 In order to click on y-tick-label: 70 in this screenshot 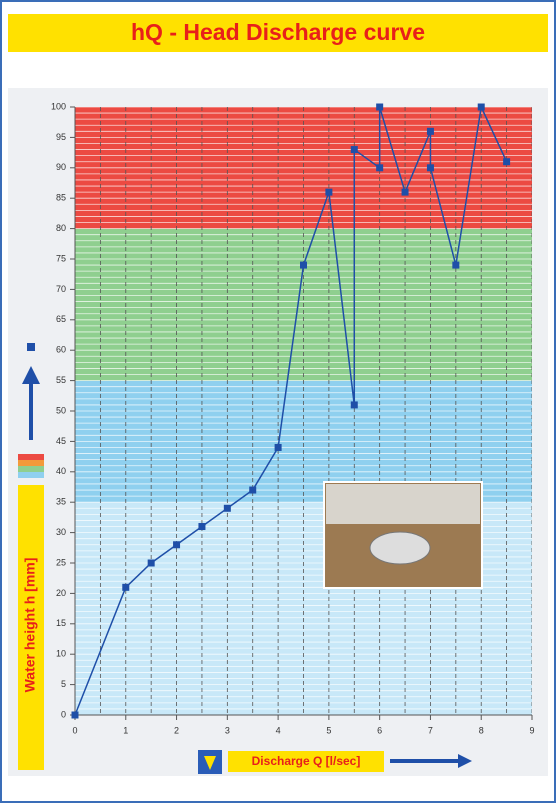, I will do `click(61, 289)`.